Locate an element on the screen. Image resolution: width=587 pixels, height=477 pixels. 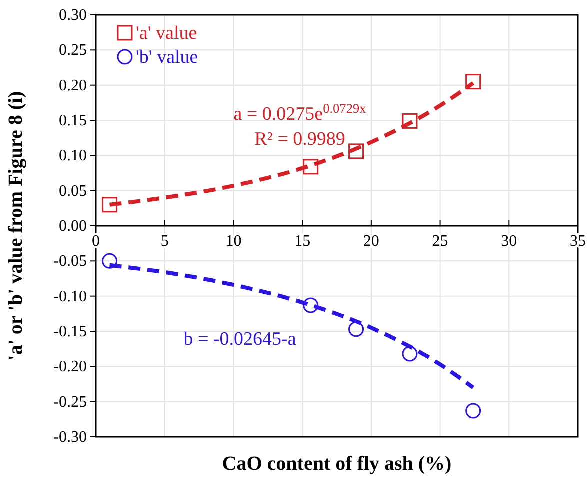
annotation: R² = 0.9989 is located at coordinates (300, 139).